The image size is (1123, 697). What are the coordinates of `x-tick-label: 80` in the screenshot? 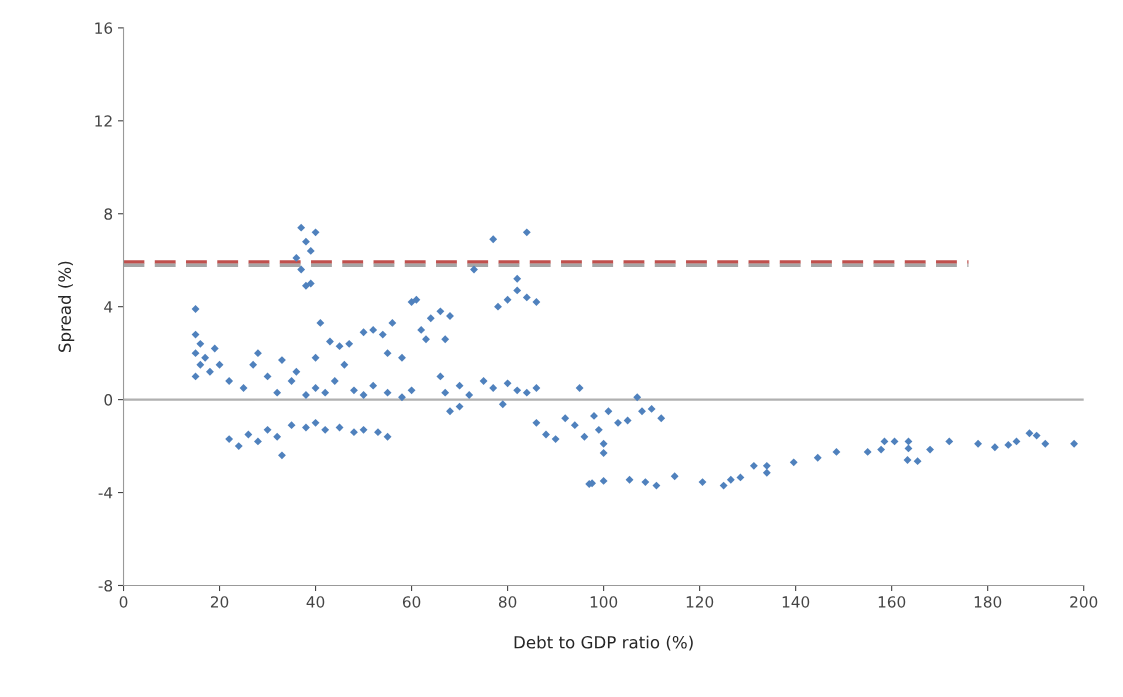 It's located at (507, 602).